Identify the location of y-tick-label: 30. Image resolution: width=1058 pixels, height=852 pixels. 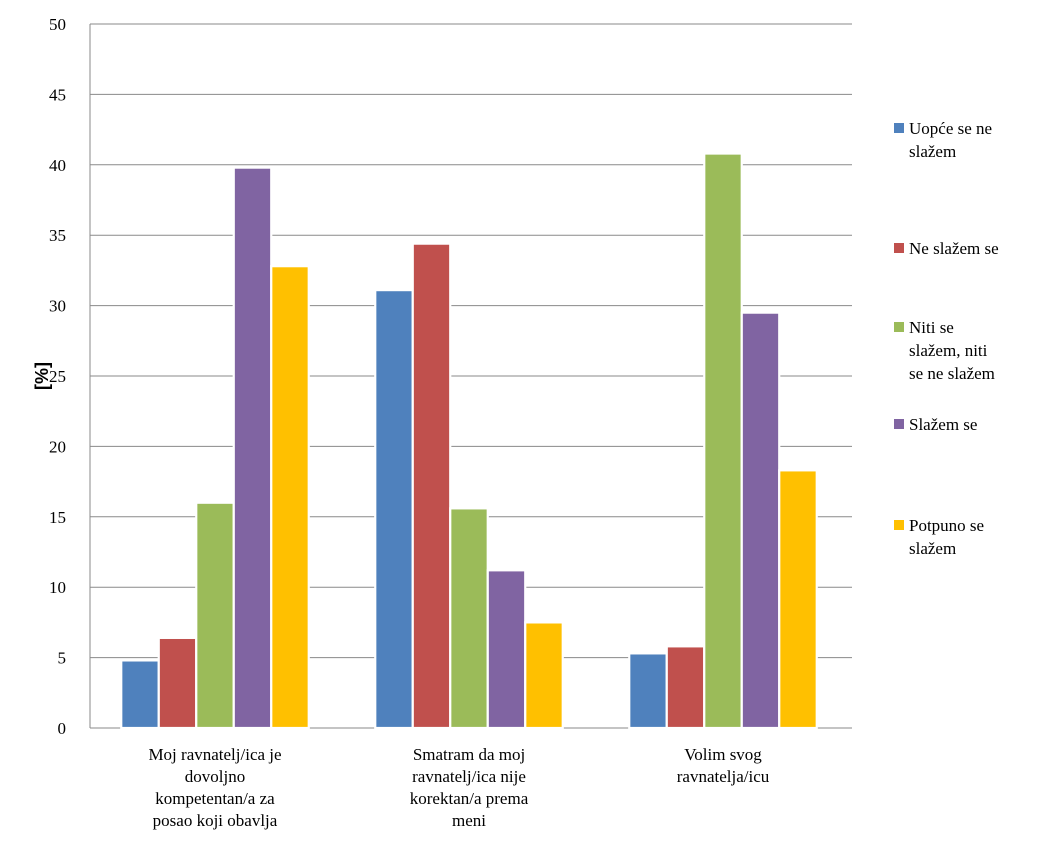
(57, 306).